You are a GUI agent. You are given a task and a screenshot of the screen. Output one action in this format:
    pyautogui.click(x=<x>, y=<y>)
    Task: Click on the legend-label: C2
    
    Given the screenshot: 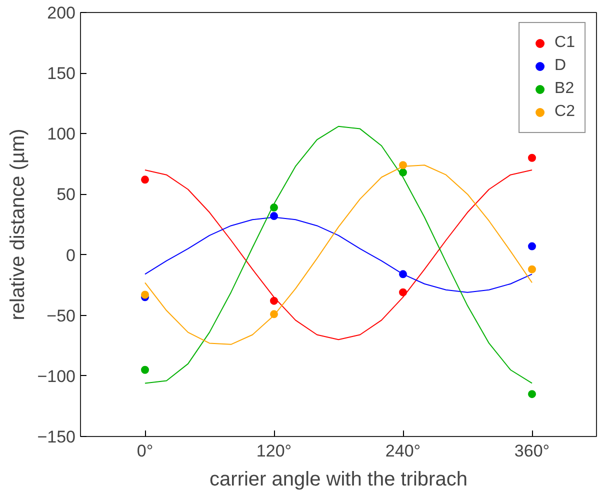 What is the action you would take?
    pyautogui.click(x=564, y=112)
    